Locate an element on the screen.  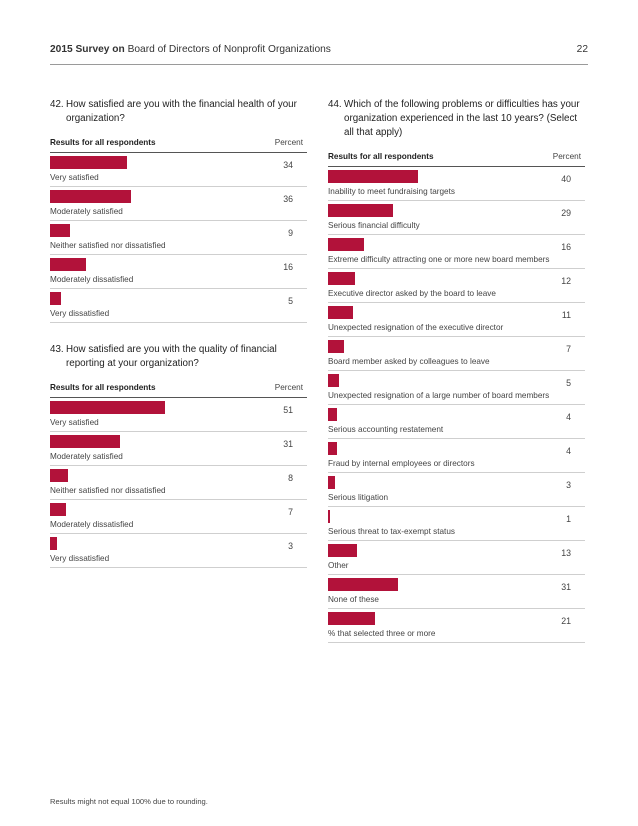
result-row: 3 Very dissatisfied is located at coordinates (178, 551).